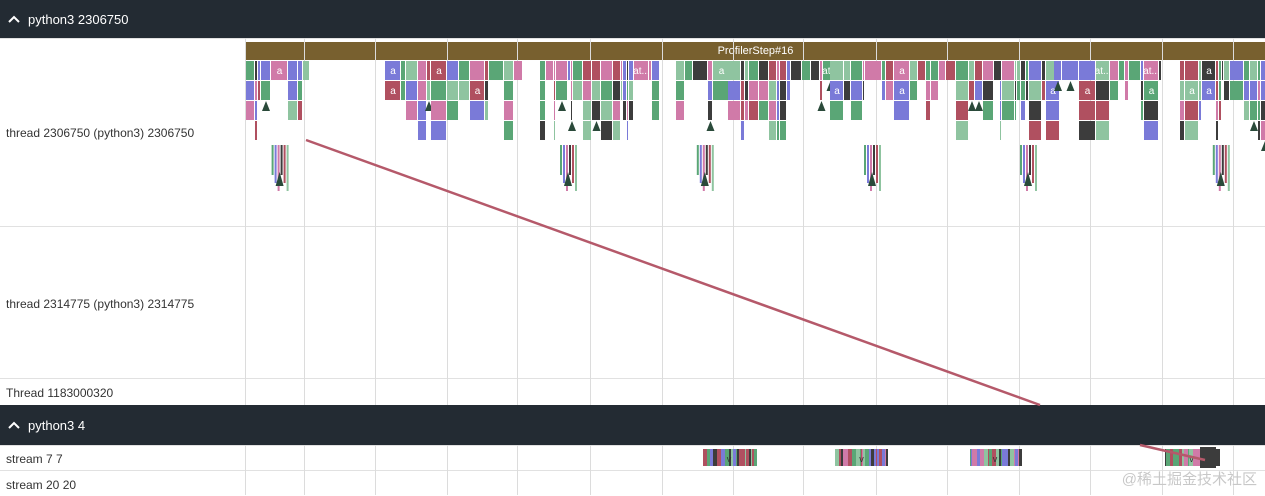 This screenshot has width=1265, height=496. I want to click on thread-label: thread 2306750 (python3) 2306750, so click(100, 133).